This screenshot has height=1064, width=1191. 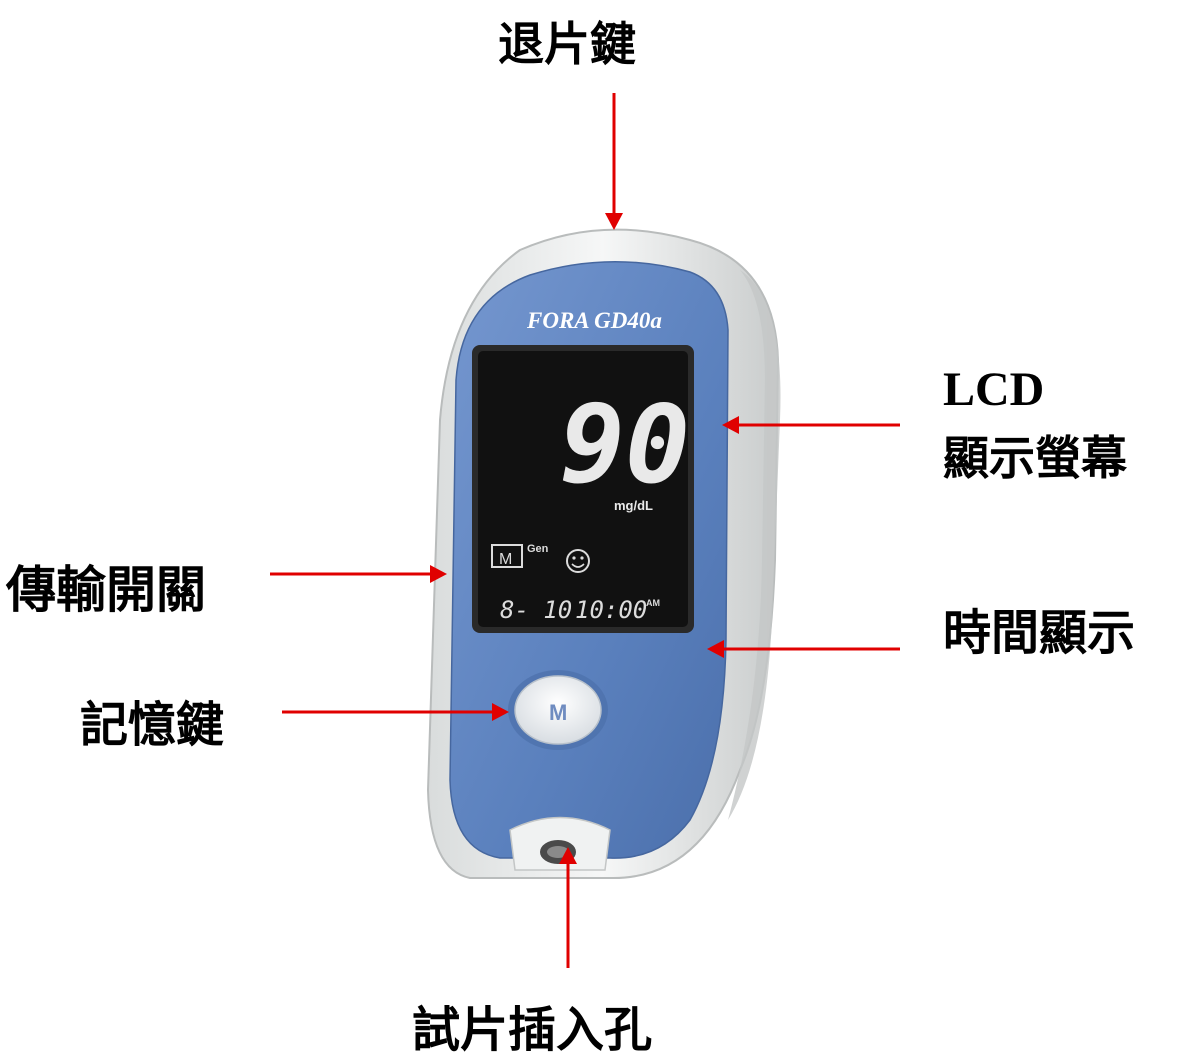 I want to click on label-memory-button: 記憶鍵, so click(x=152, y=725).